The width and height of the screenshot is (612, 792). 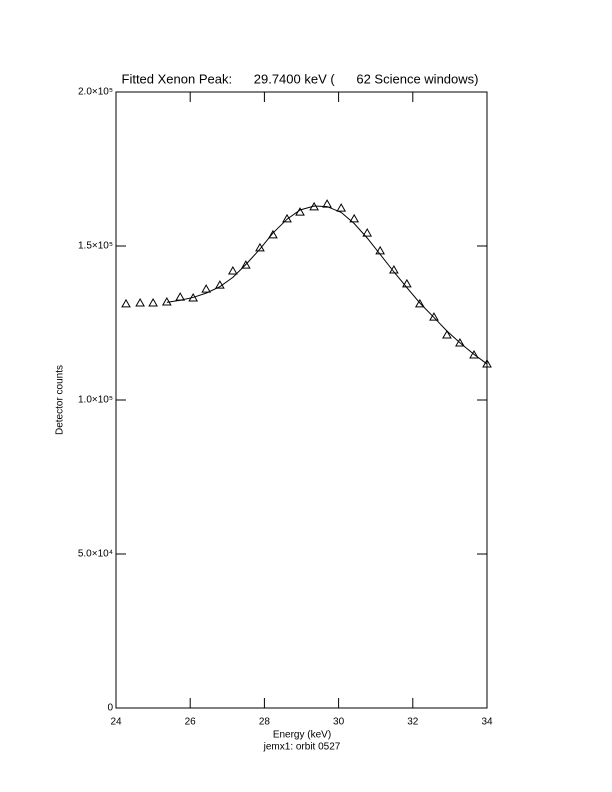 I want to click on x-tick-label: 30, so click(x=339, y=722).